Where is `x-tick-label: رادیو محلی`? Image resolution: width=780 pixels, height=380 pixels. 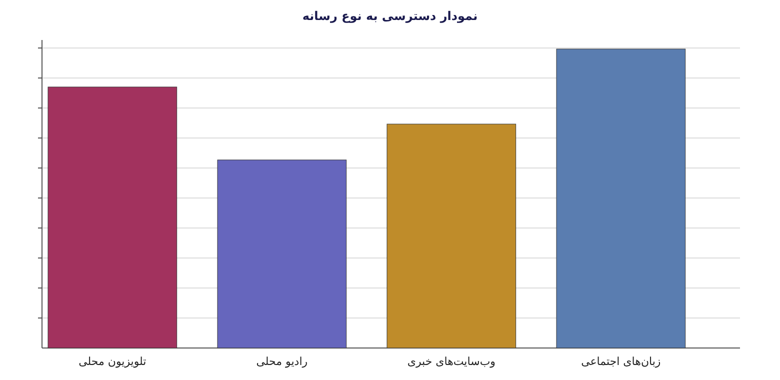 x-tick-label: رادیو محلی is located at coordinates (282, 361).